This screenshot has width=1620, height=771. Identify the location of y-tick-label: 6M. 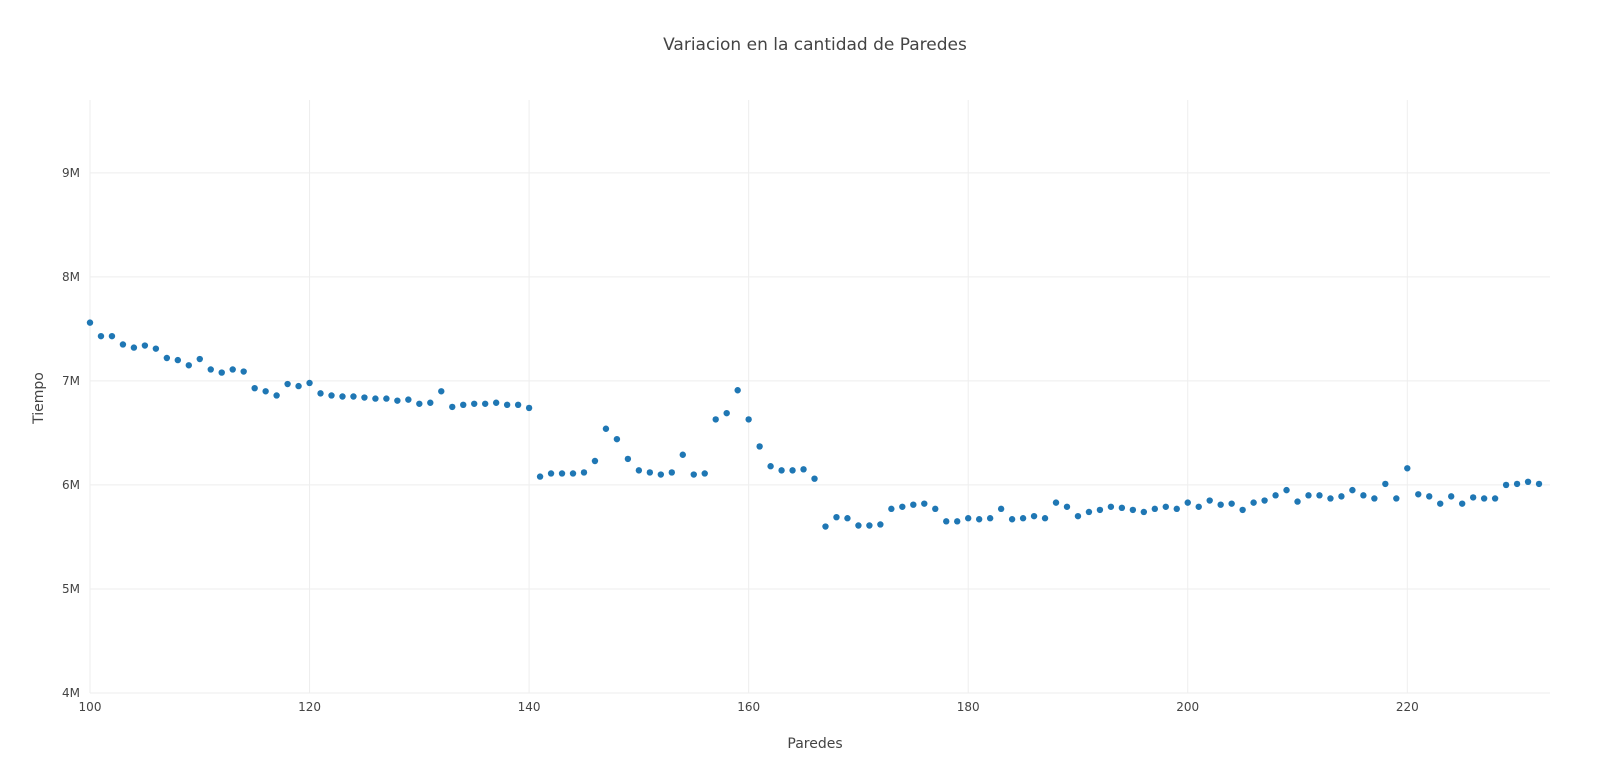
(71, 485).